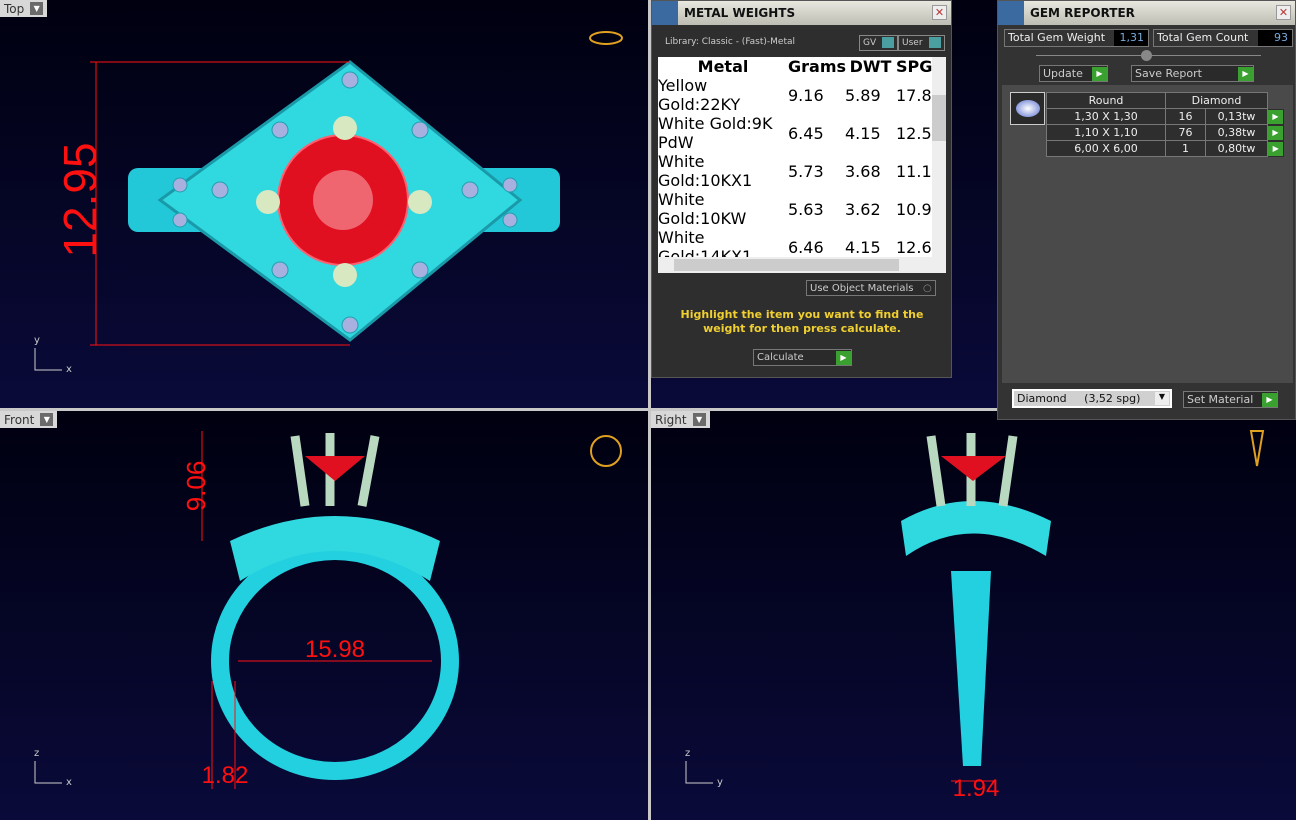  I want to click on top-dimension: 12.95, so click(80, 199).